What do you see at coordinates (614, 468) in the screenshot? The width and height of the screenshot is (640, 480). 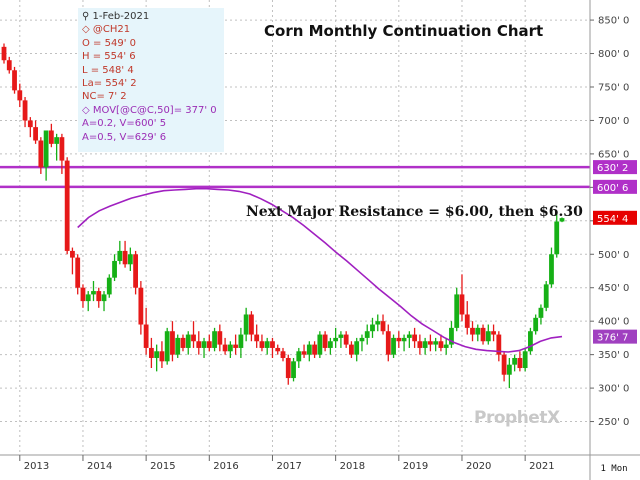 I see `bar-period-selector: 1 Mon` at bounding box center [614, 468].